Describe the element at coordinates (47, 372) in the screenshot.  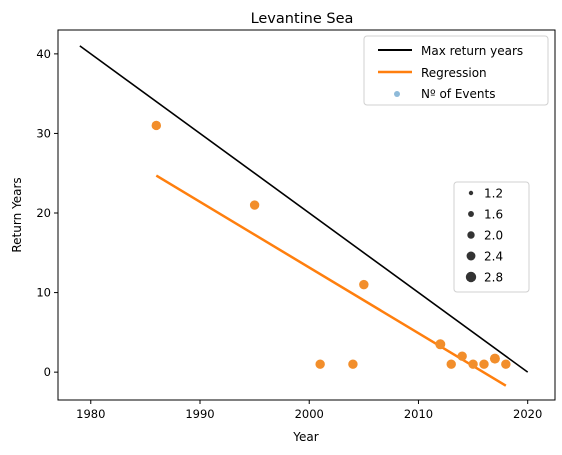
I see `y-tick-label-0: 0` at that location.